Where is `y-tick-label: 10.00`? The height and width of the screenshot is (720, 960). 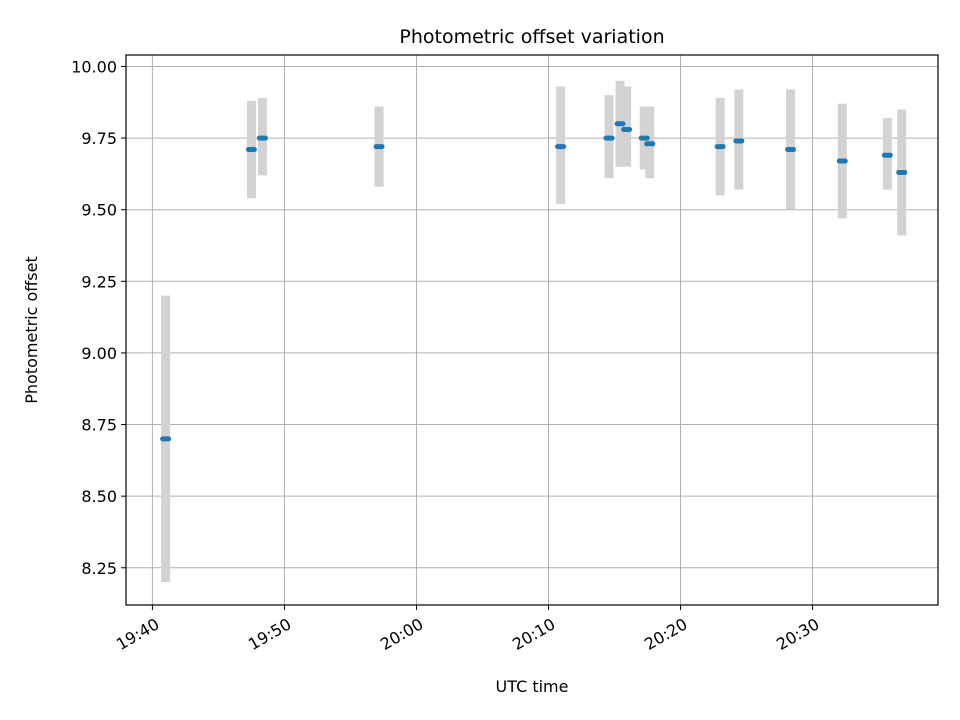
y-tick-label: 10.00 is located at coordinates (94, 66).